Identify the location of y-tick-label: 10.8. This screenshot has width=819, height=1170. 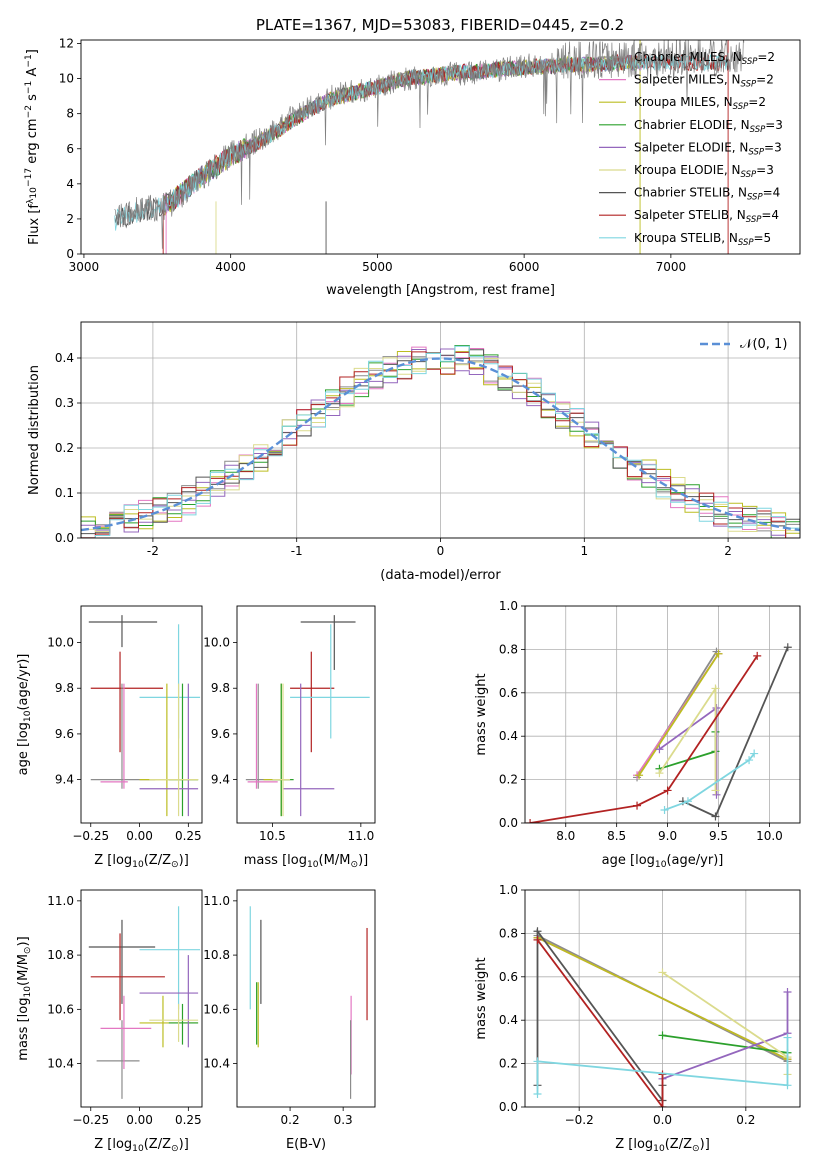
(216, 955).